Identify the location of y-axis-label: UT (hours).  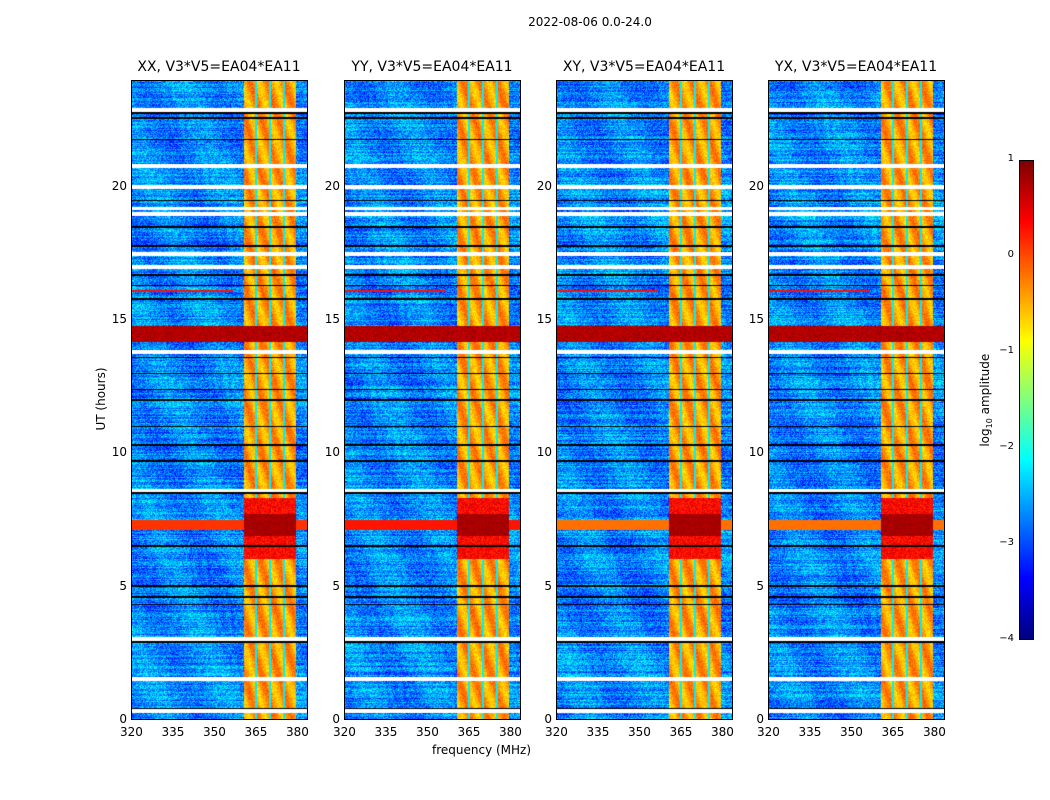
(101, 399).